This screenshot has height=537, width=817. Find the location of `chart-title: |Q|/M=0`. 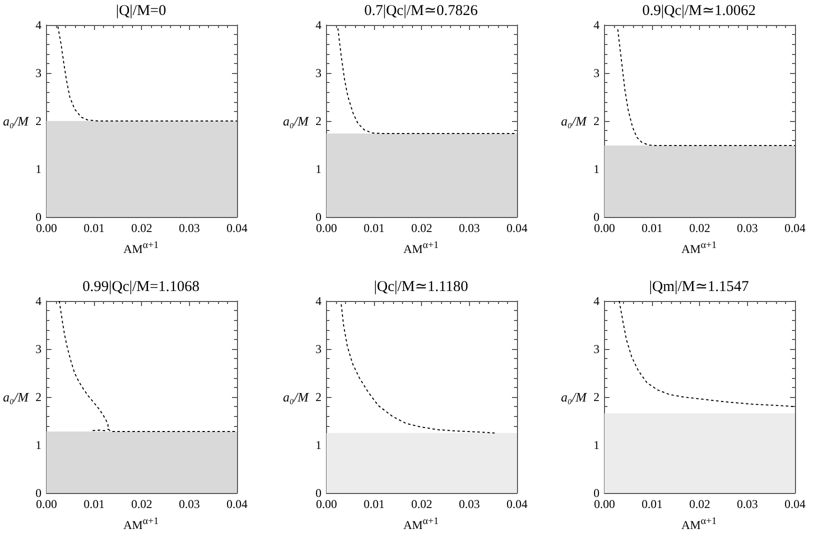

chart-title: |Q|/M=0 is located at coordinates (141, 11).